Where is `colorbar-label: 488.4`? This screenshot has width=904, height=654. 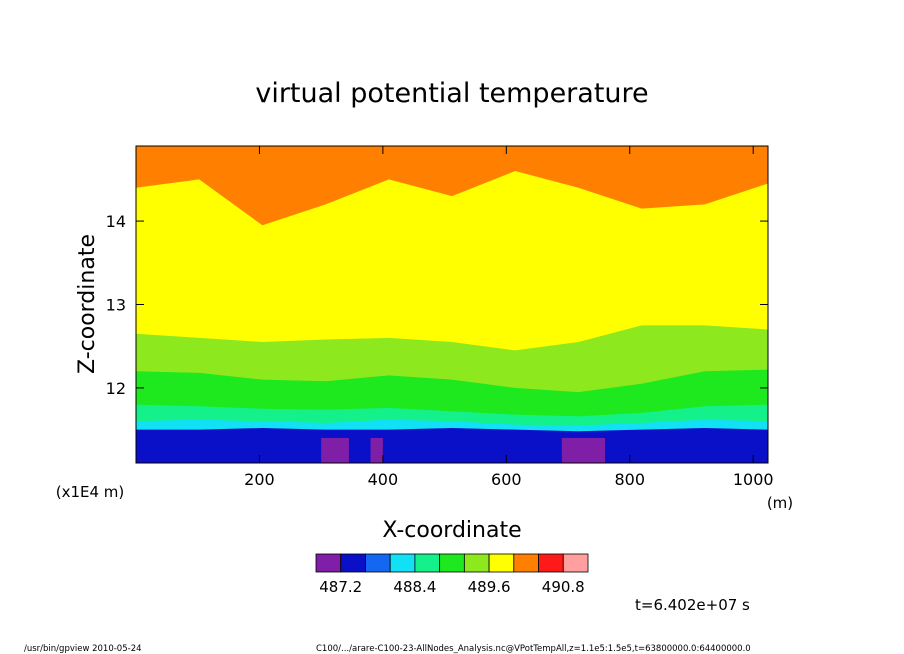 colorbar-label: 488.4 is located at coordinates (414, 587).